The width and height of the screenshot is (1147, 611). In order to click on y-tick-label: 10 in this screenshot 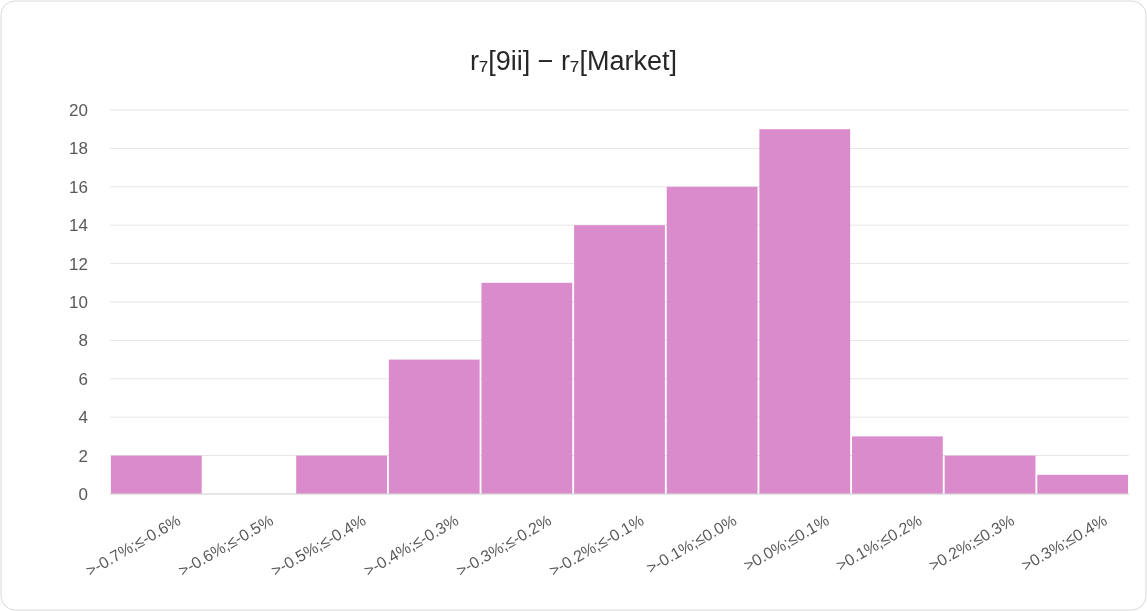, I will do `click(78, 302)`.